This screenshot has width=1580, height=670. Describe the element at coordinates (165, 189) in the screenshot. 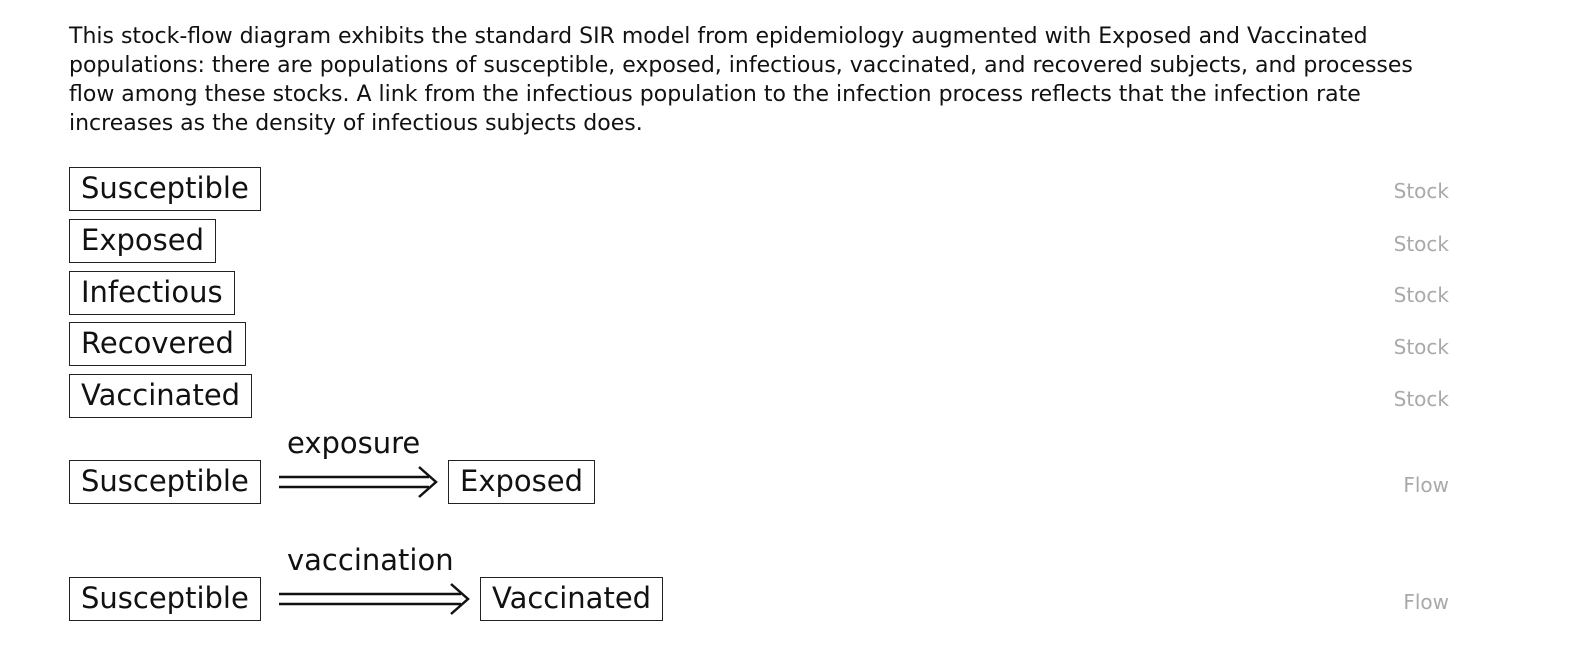

I see `stock-box-susceptible: Susceptible` at that location.